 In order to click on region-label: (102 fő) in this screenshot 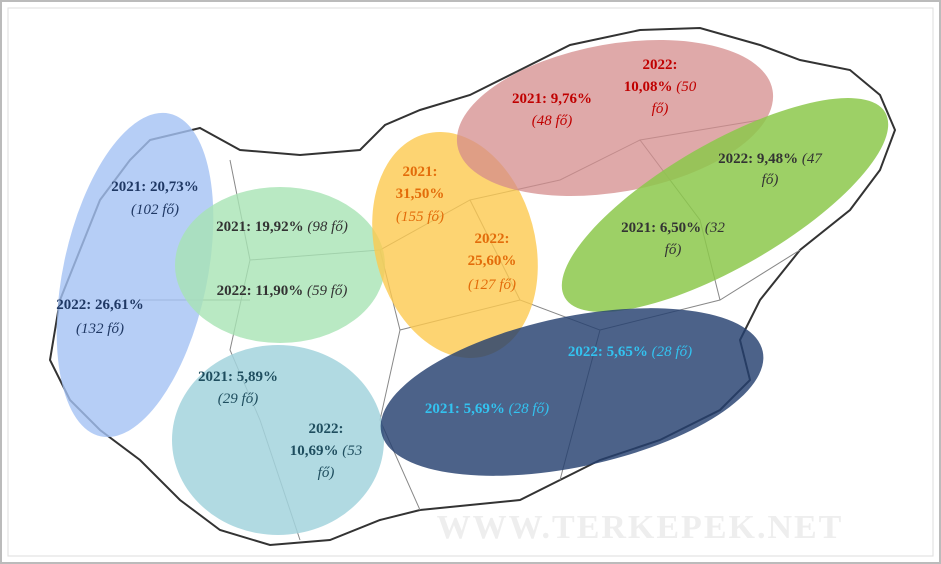, I will do `click(155, 210)`.